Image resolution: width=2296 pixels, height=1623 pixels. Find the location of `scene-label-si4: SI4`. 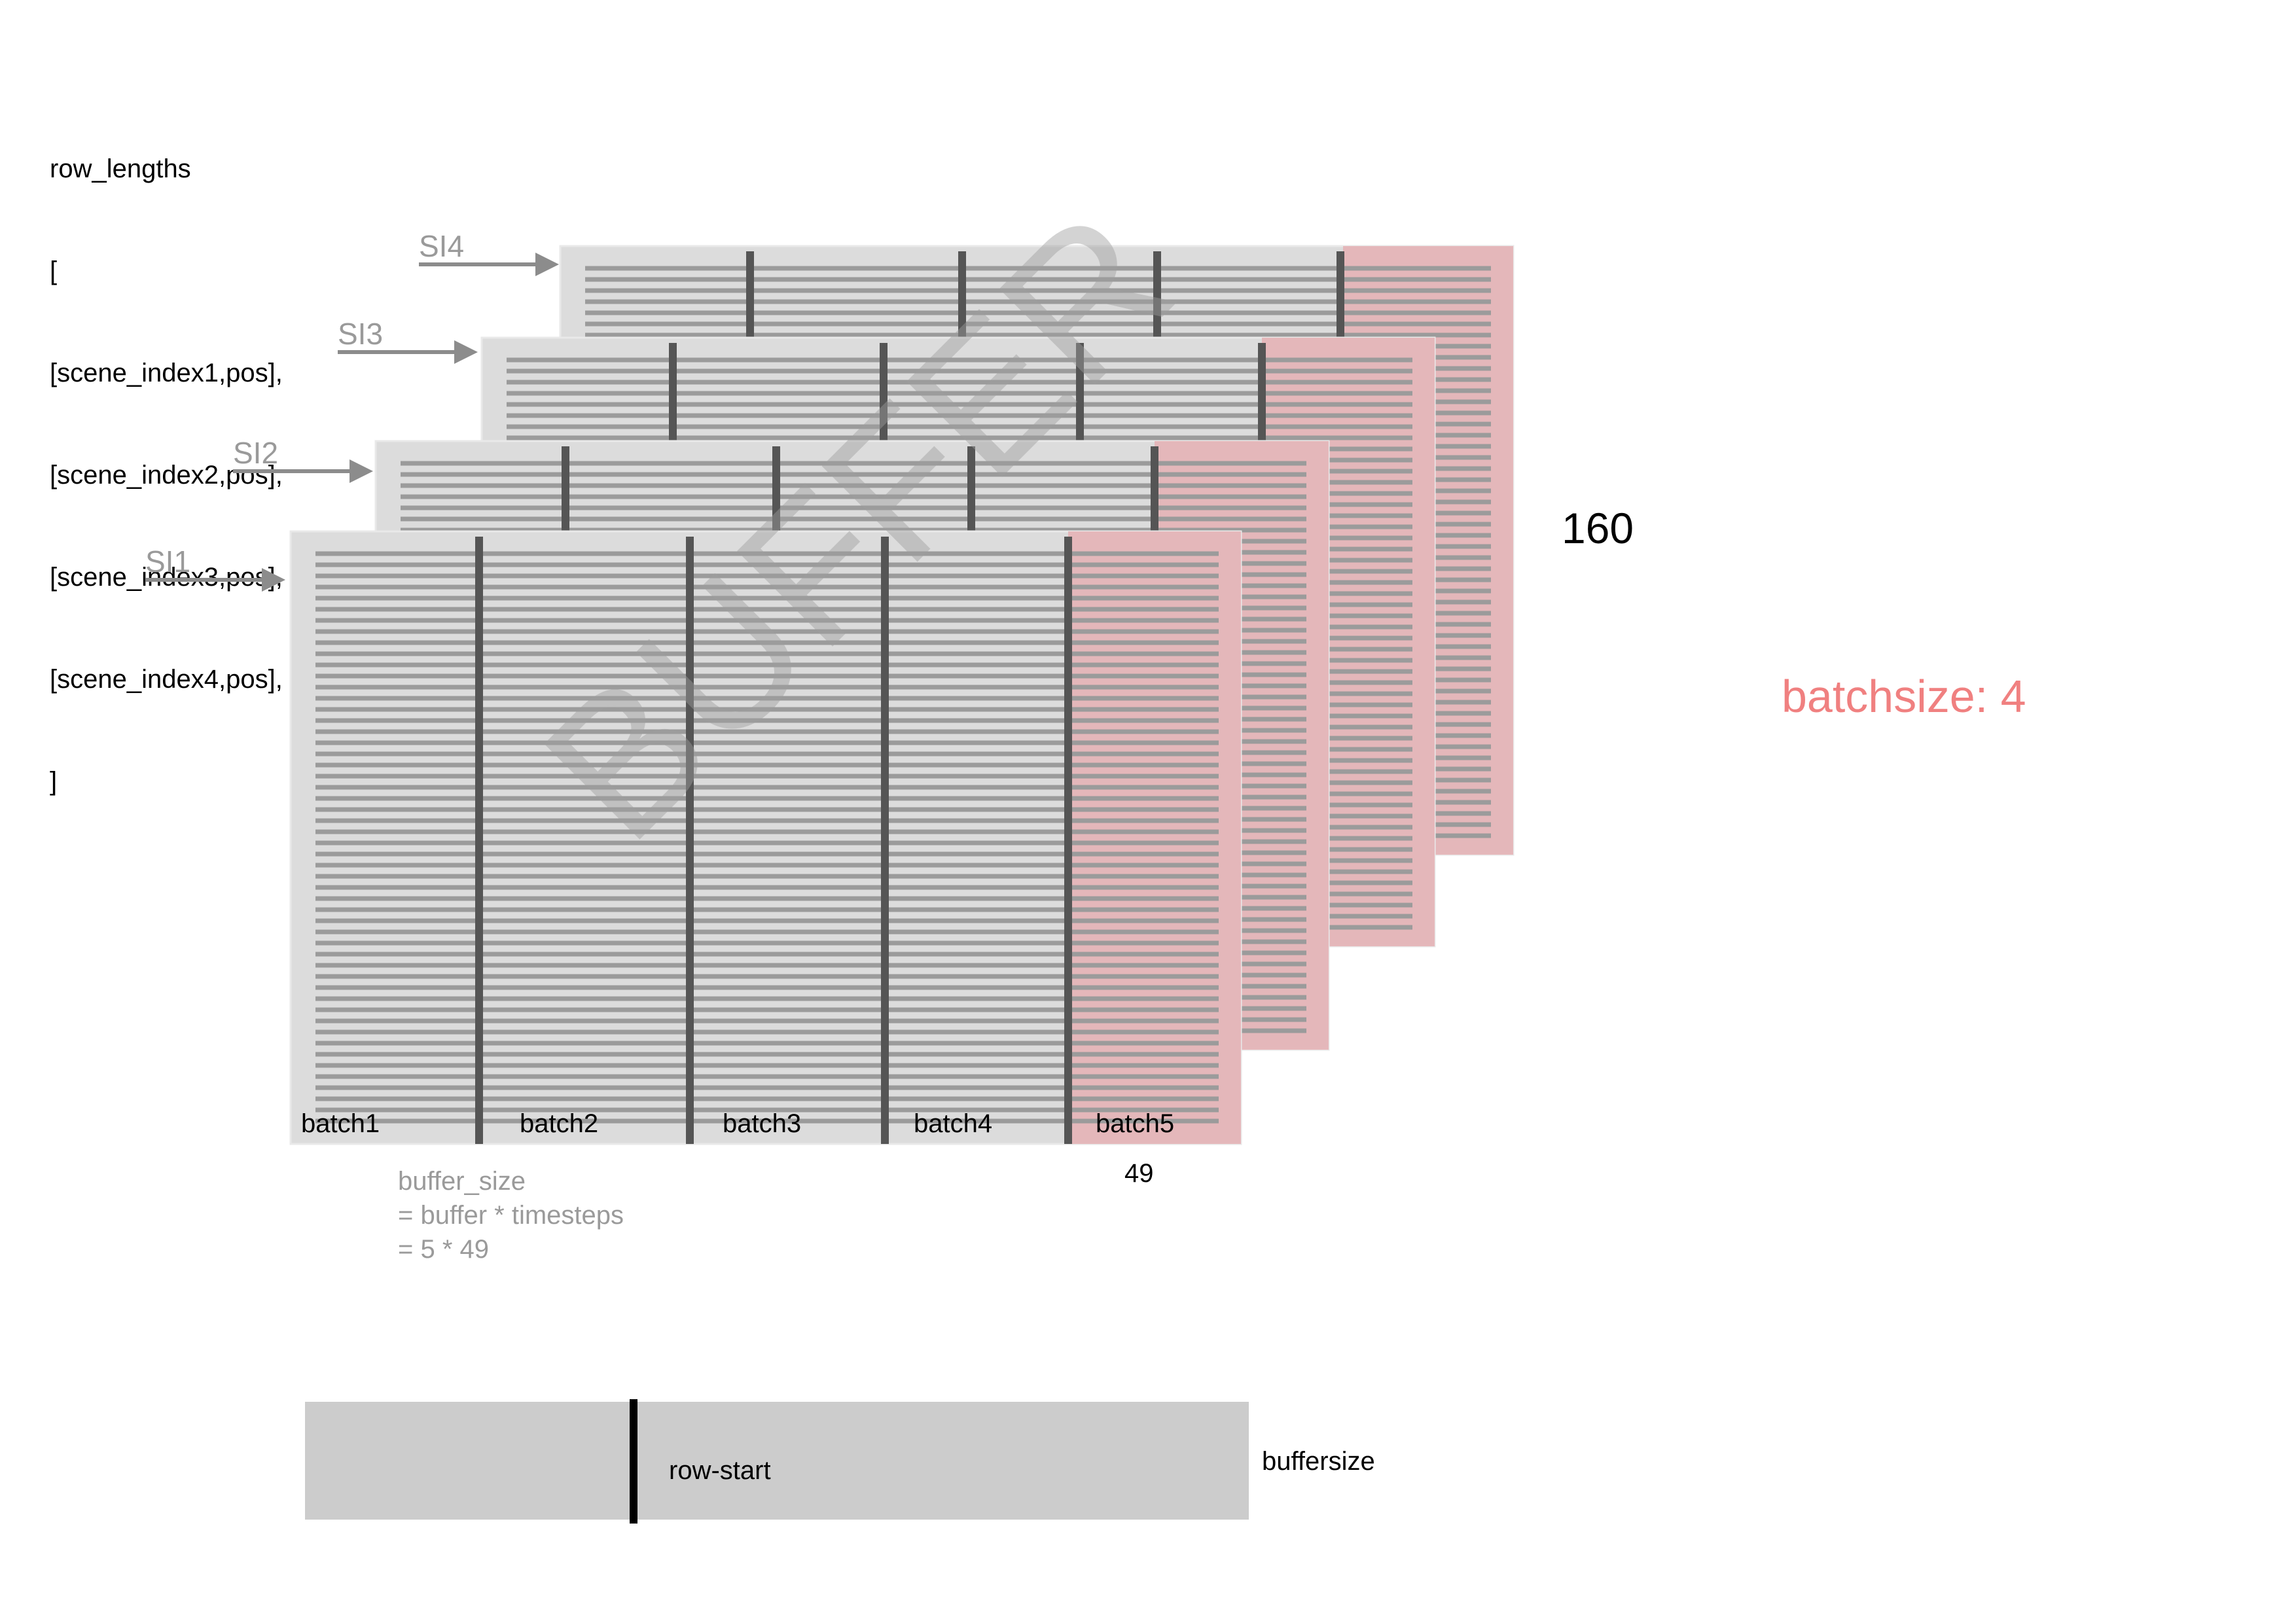

scene-label-si4: SI4 is located at coordinates (441, 246).